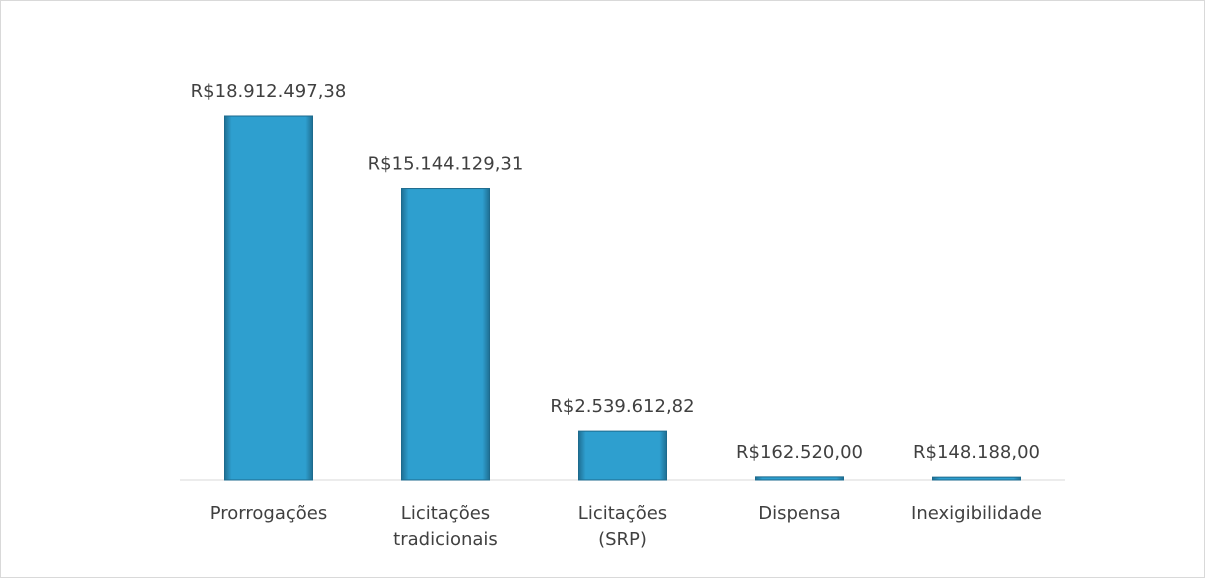  Describe the element at coordinates (799, 452) in the screenshot. I see `data-label: R$162.520,00` at that location.